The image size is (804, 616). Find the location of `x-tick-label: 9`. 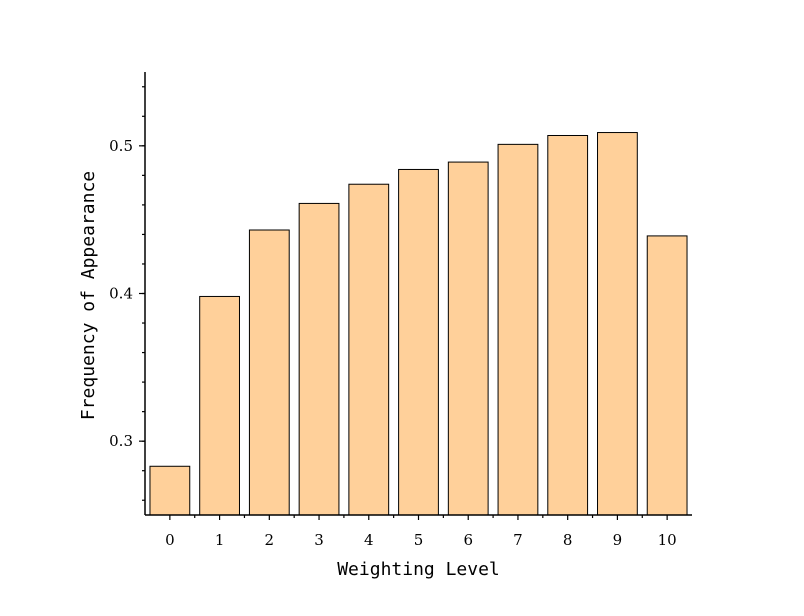

x-tick-label: 9 is located at coordinates (618, 540).